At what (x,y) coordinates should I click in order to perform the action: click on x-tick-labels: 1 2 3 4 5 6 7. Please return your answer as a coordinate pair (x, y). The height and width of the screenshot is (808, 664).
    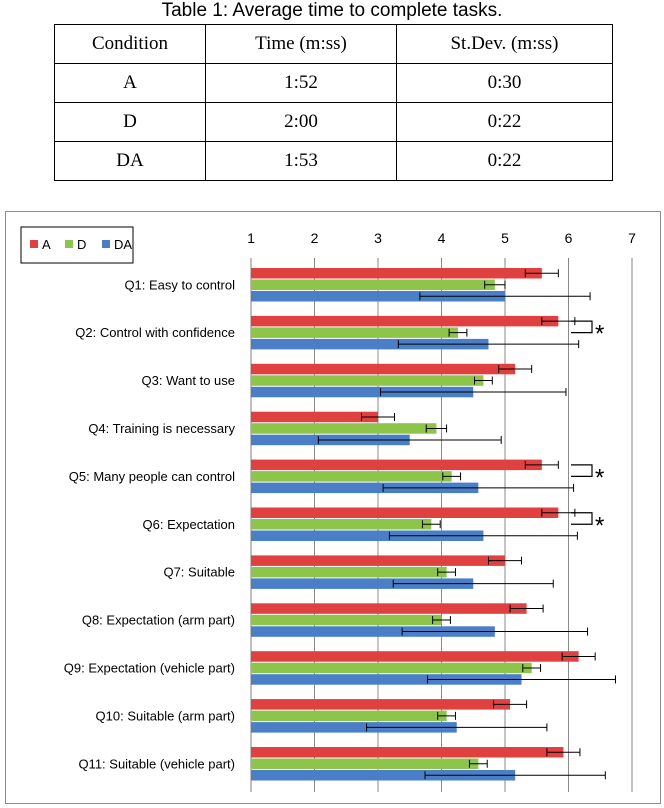
    Looking at the image, I should click on (441, 246).